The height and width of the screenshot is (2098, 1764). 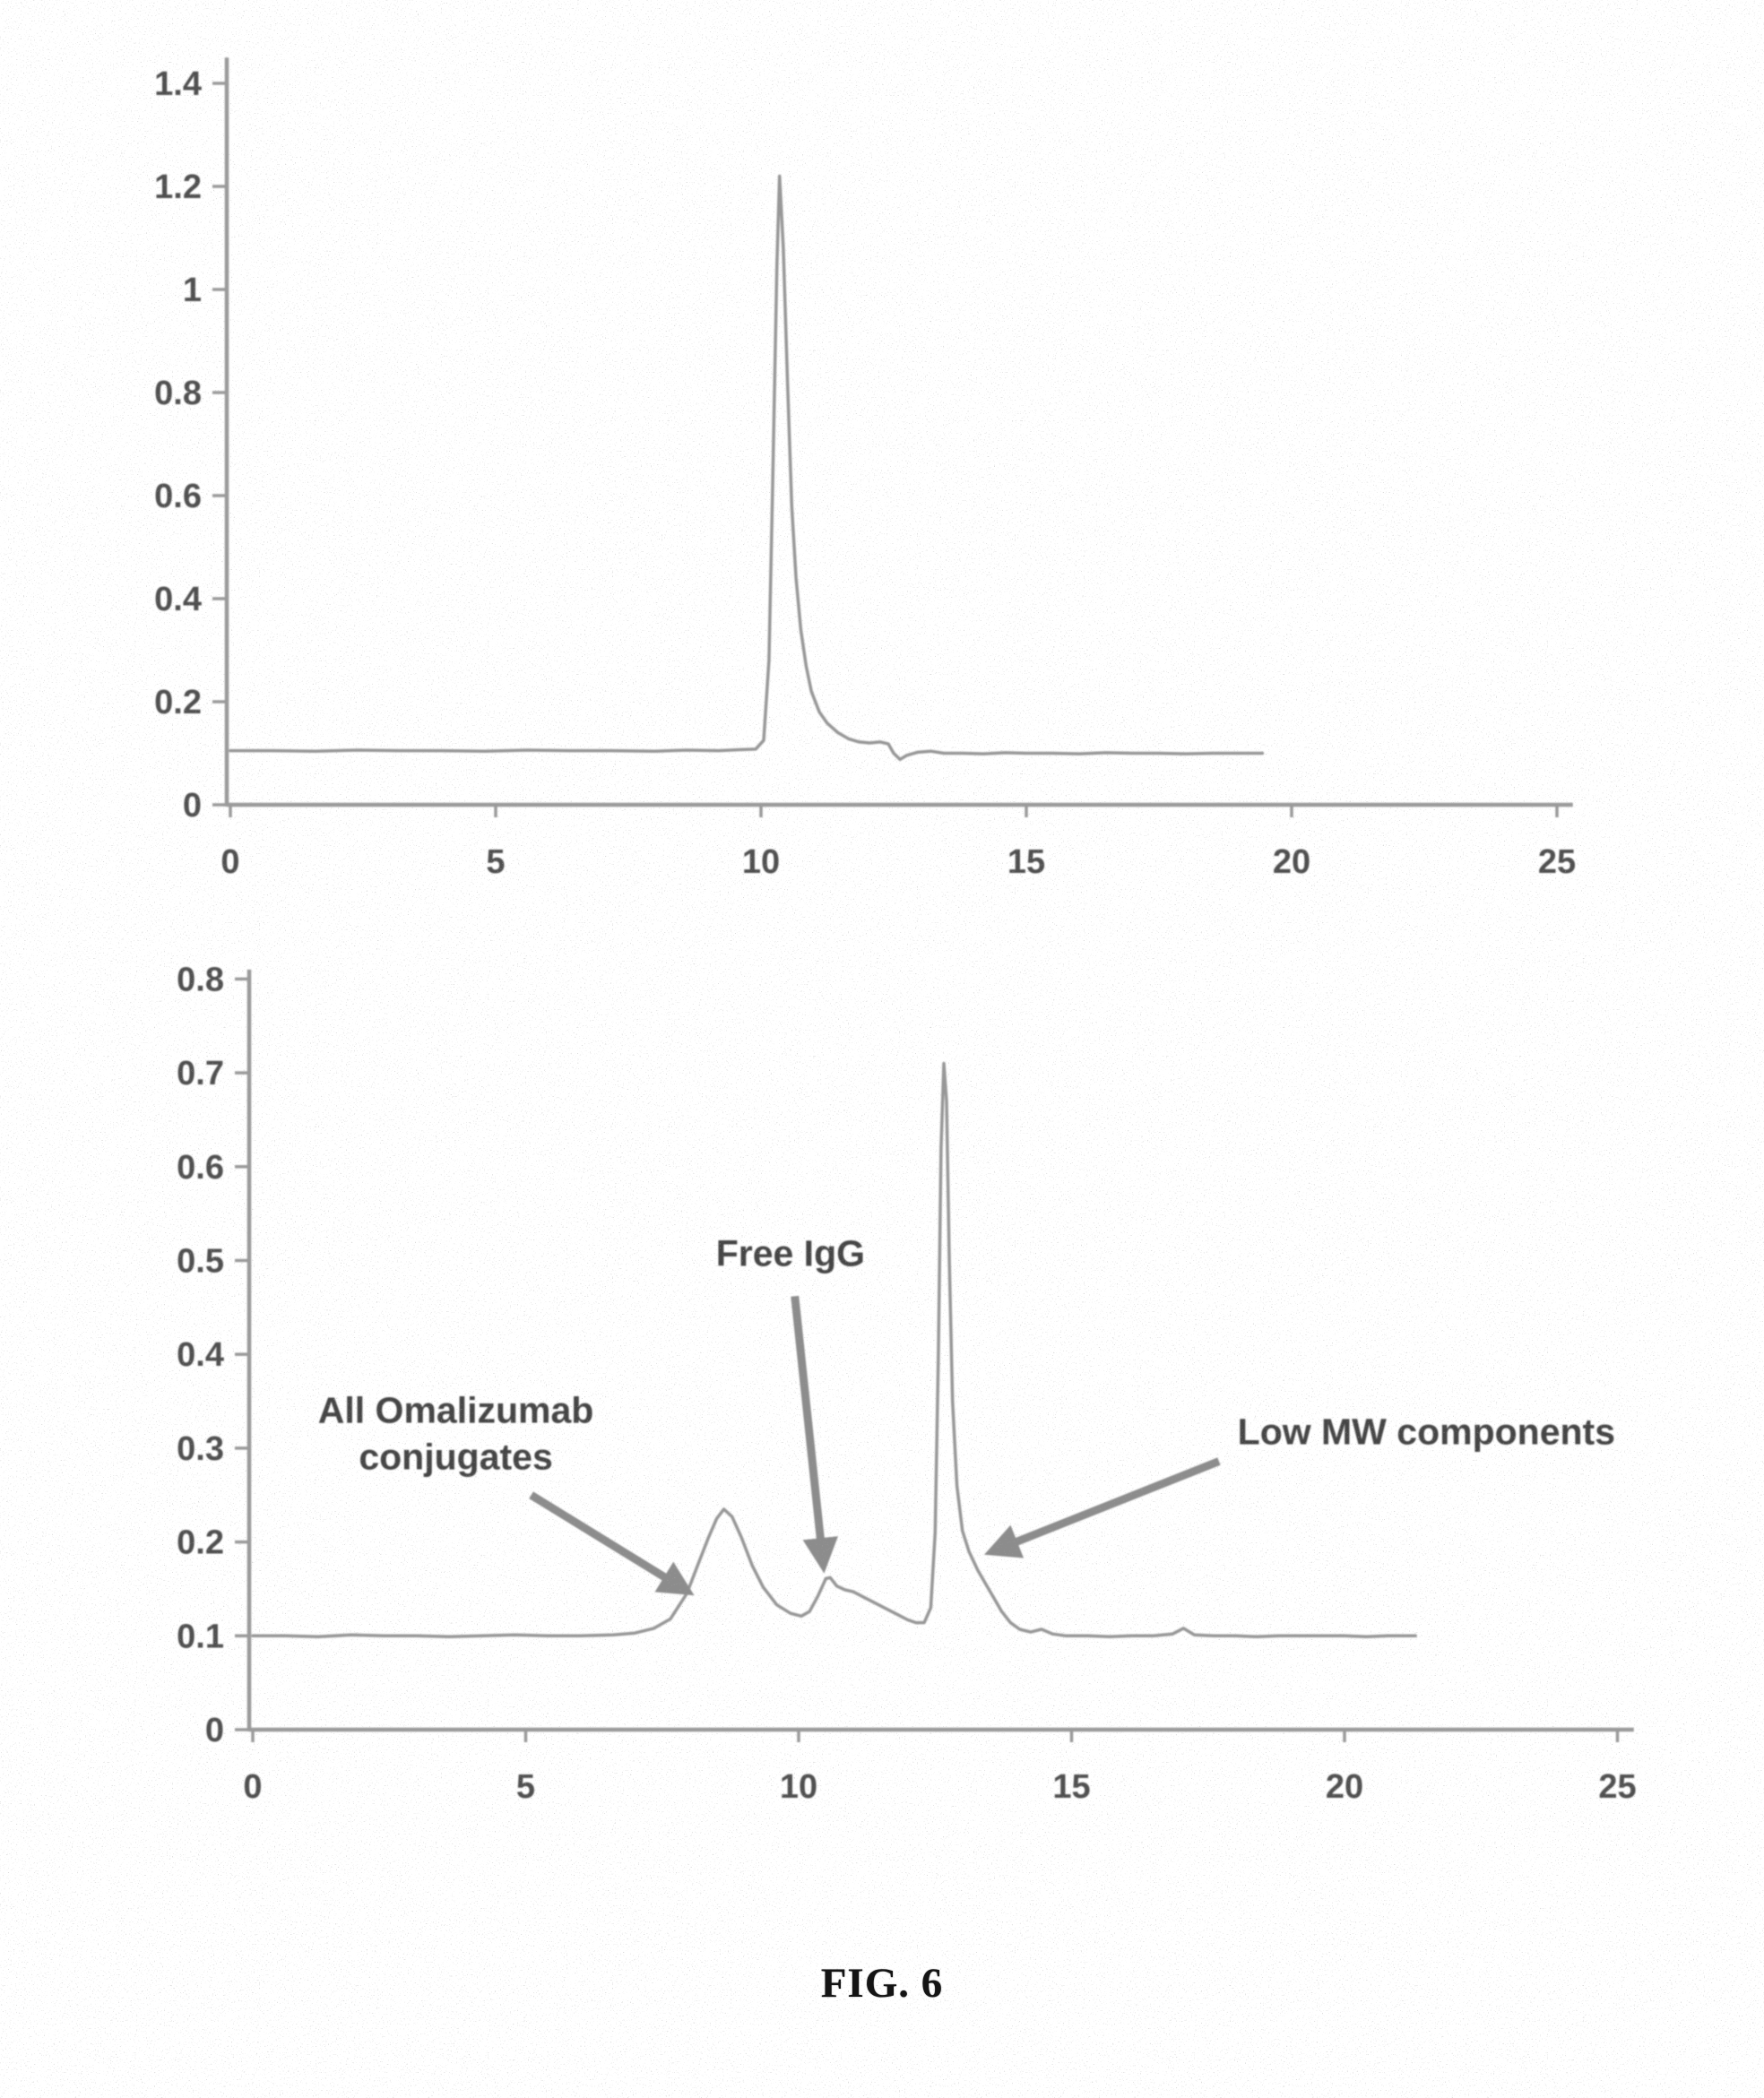 What do you see at coordinates (178, 187) in the screenshot?
I see `y-tick-label: 1.2` at bounding box center [178, 187].